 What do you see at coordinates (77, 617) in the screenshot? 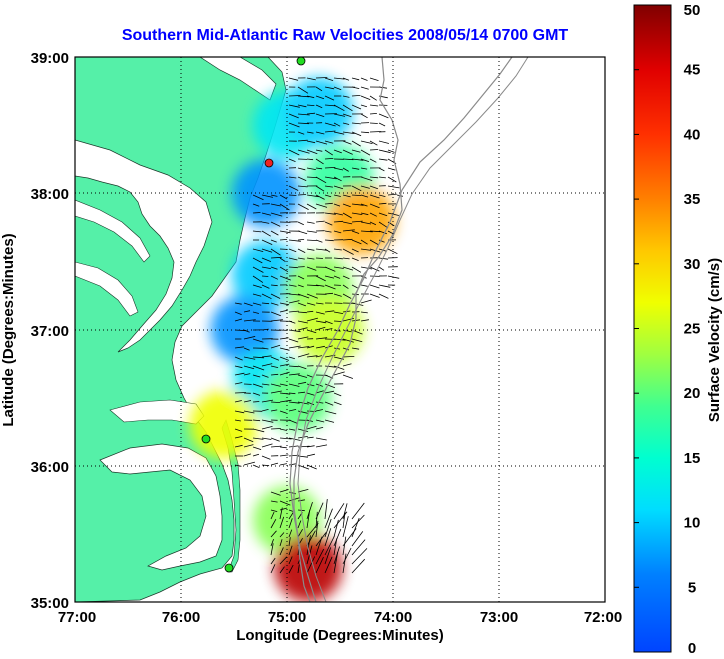
I see `x-tick-label: 77:00` at bounding box center [77, 617].